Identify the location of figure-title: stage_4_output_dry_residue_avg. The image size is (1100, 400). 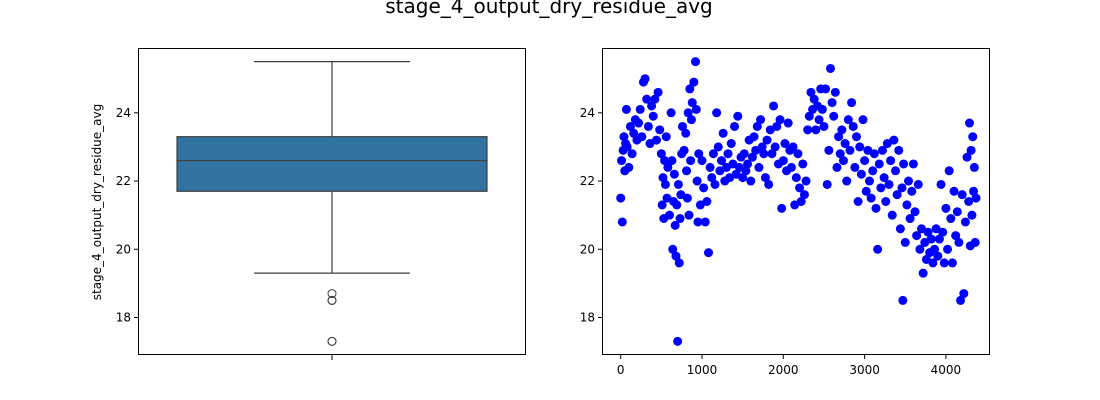
(549, 9).